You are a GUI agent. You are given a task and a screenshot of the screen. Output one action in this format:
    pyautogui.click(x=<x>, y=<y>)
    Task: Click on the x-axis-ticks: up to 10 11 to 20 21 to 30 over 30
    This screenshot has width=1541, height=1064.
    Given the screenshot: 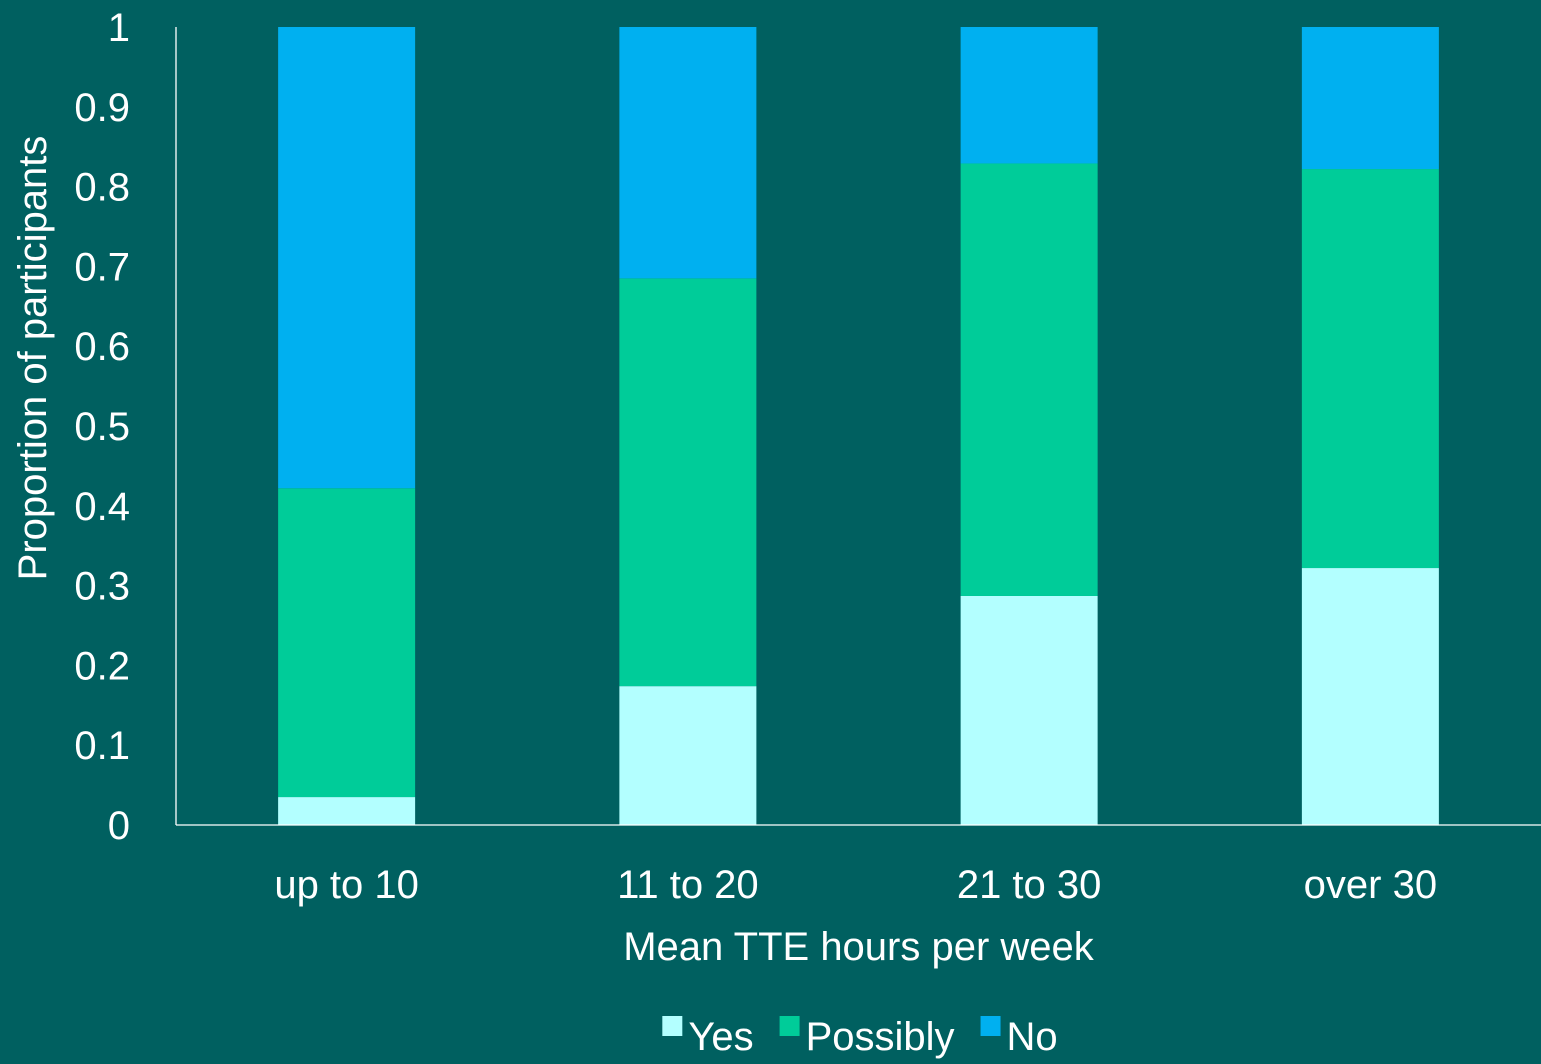 What is the action you would take?
    pyautogui.click(x=855, y=885)
    